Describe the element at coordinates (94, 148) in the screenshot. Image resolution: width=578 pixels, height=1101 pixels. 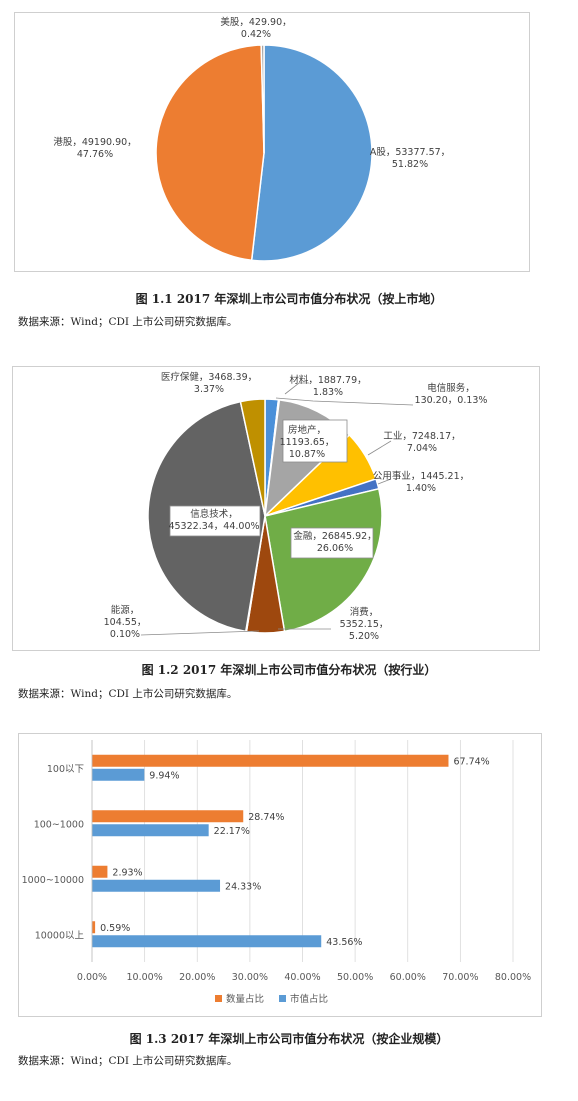
I see `chart1-data-label-1: 港股，49190.90， 47.76%` at that location.